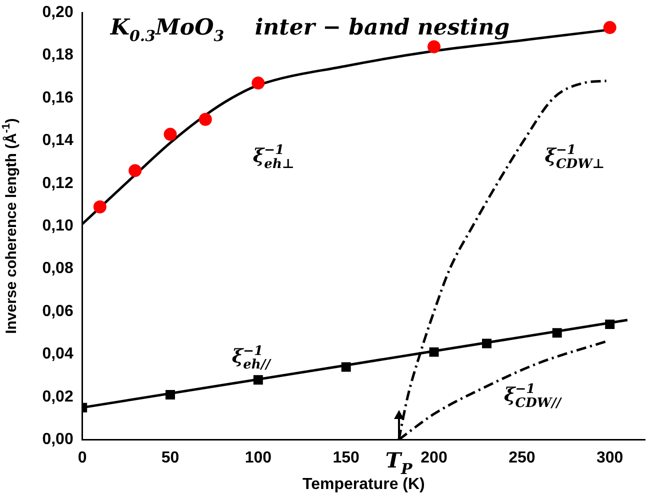  Describe the element at coordinates (10, 226) in the screenshot. I see `y-axis-title: Inverse coherence length (Å-1)` at that location.